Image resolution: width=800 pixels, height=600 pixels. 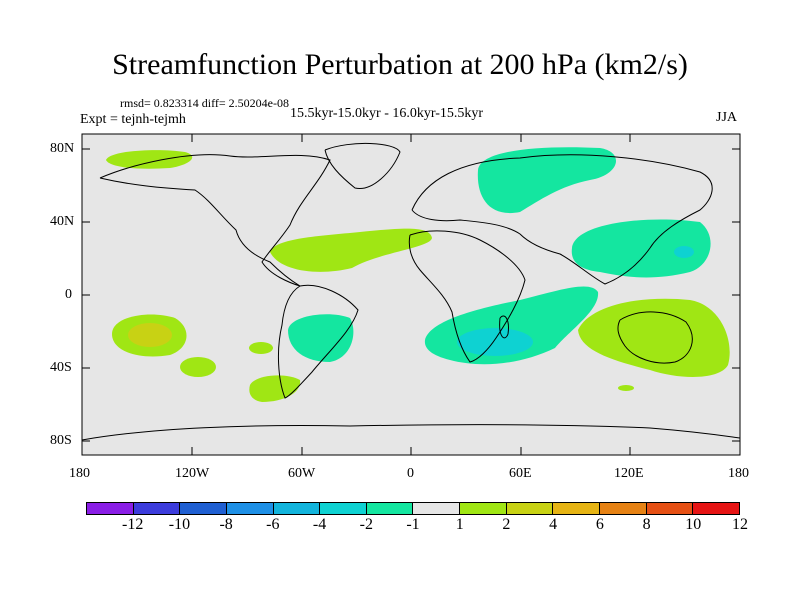 What do you see at coordinates (351, 250) in the screenshot?
I see `anomaly-atlantic-band` at bounding box center [351, 250].